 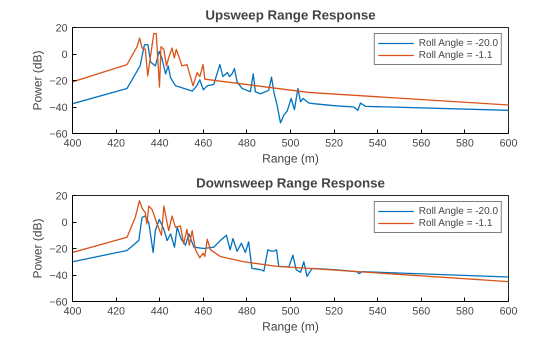 What do you see at coordinates (290, 15) in the screenshot?
I see `chart-title: Upsweep Range Response` at bounding box center [290, 15].